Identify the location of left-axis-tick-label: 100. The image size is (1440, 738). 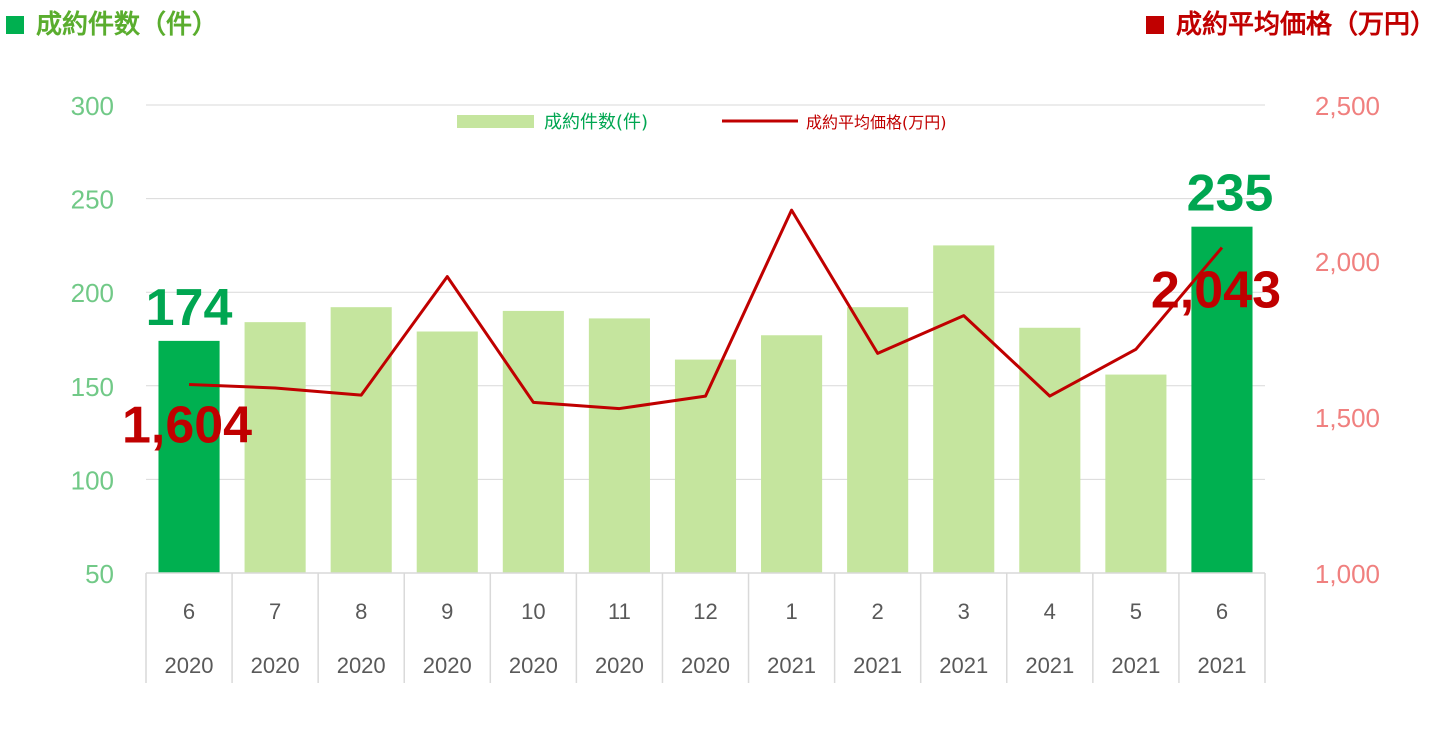
(92, 480).